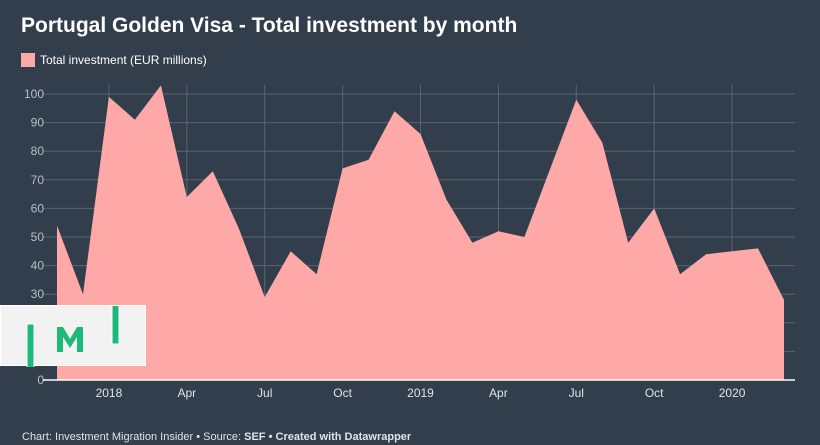  I want to click on y-tick-label: 80, so click(38, 151).